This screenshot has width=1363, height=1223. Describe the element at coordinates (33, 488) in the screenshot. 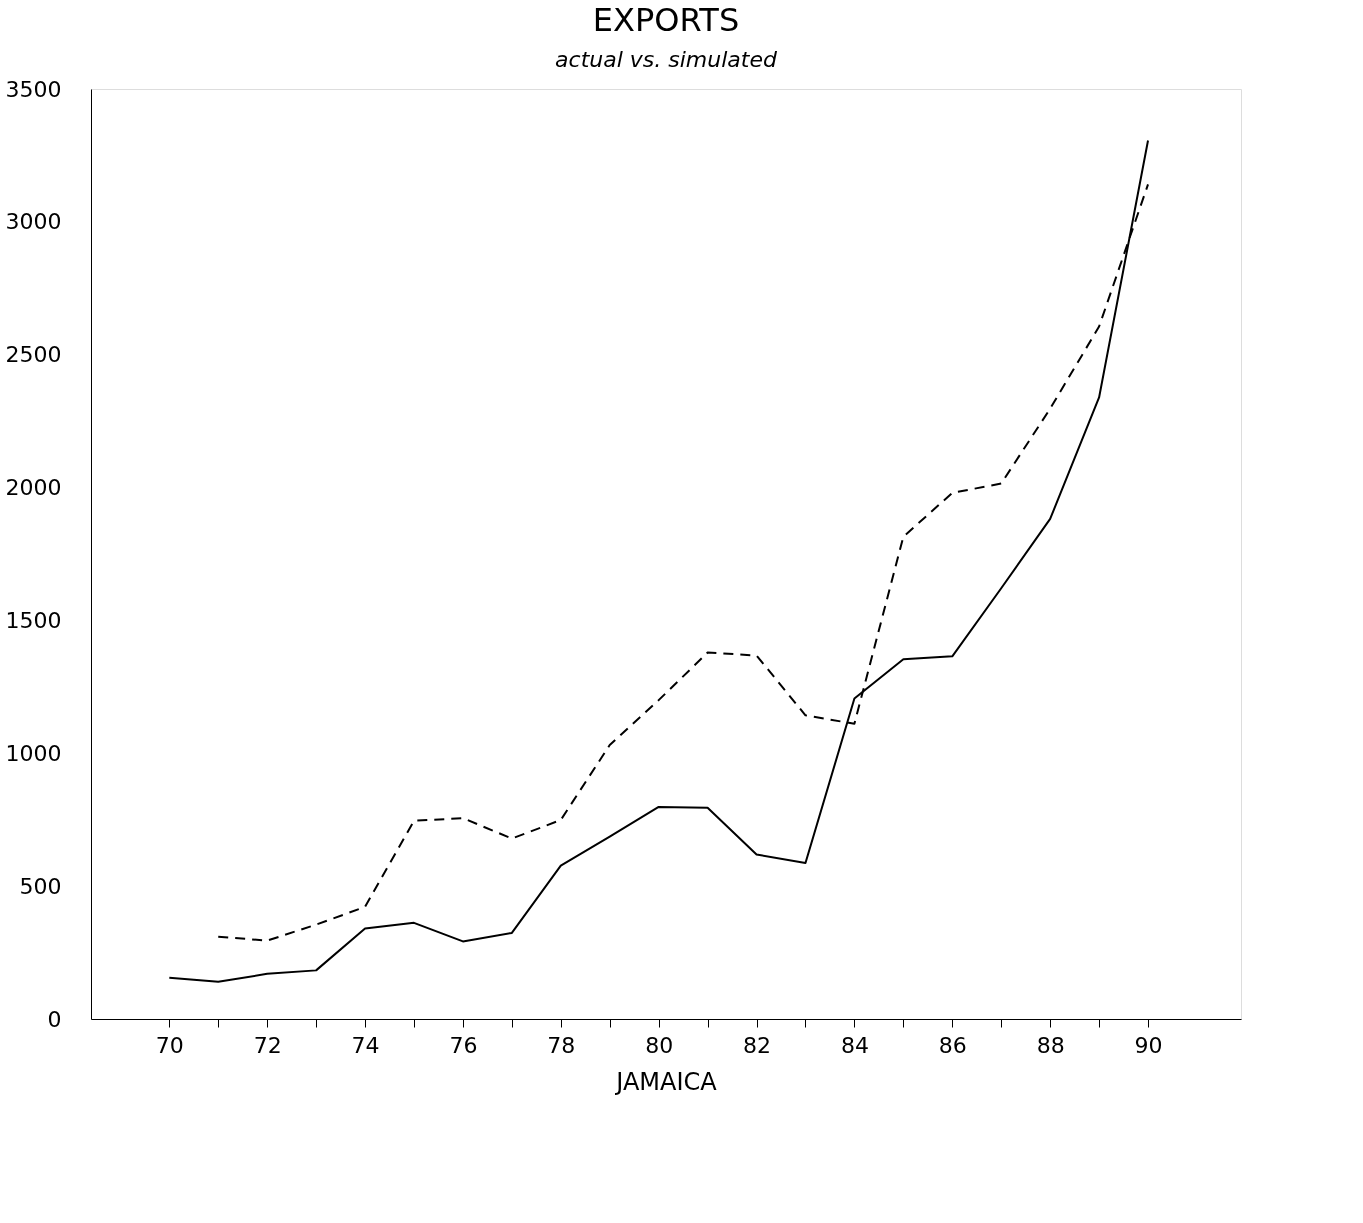

I see `y-tick-label: 2000` at that location.